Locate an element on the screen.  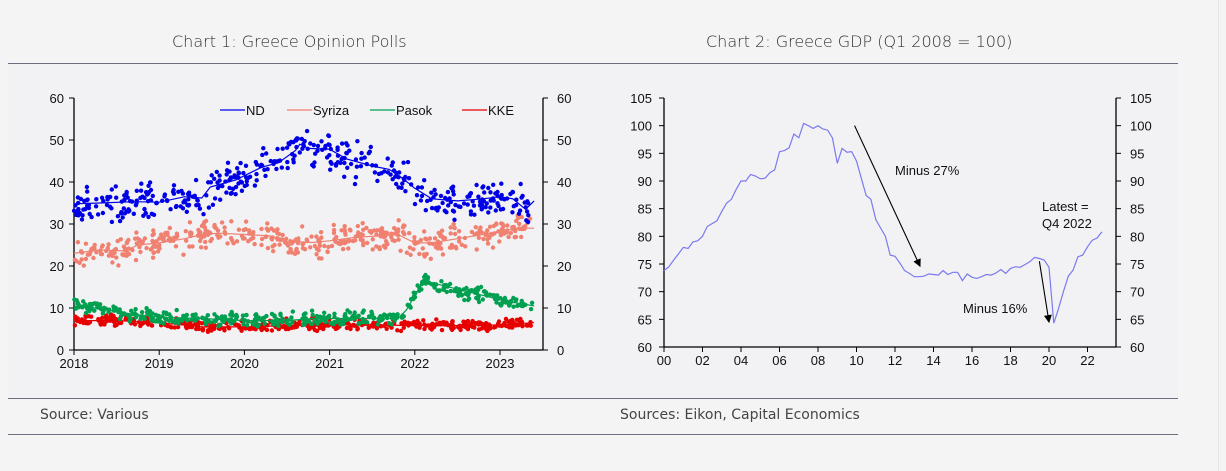
annotation-latest-line1: Latest = is located at coordinates (1065, 206).